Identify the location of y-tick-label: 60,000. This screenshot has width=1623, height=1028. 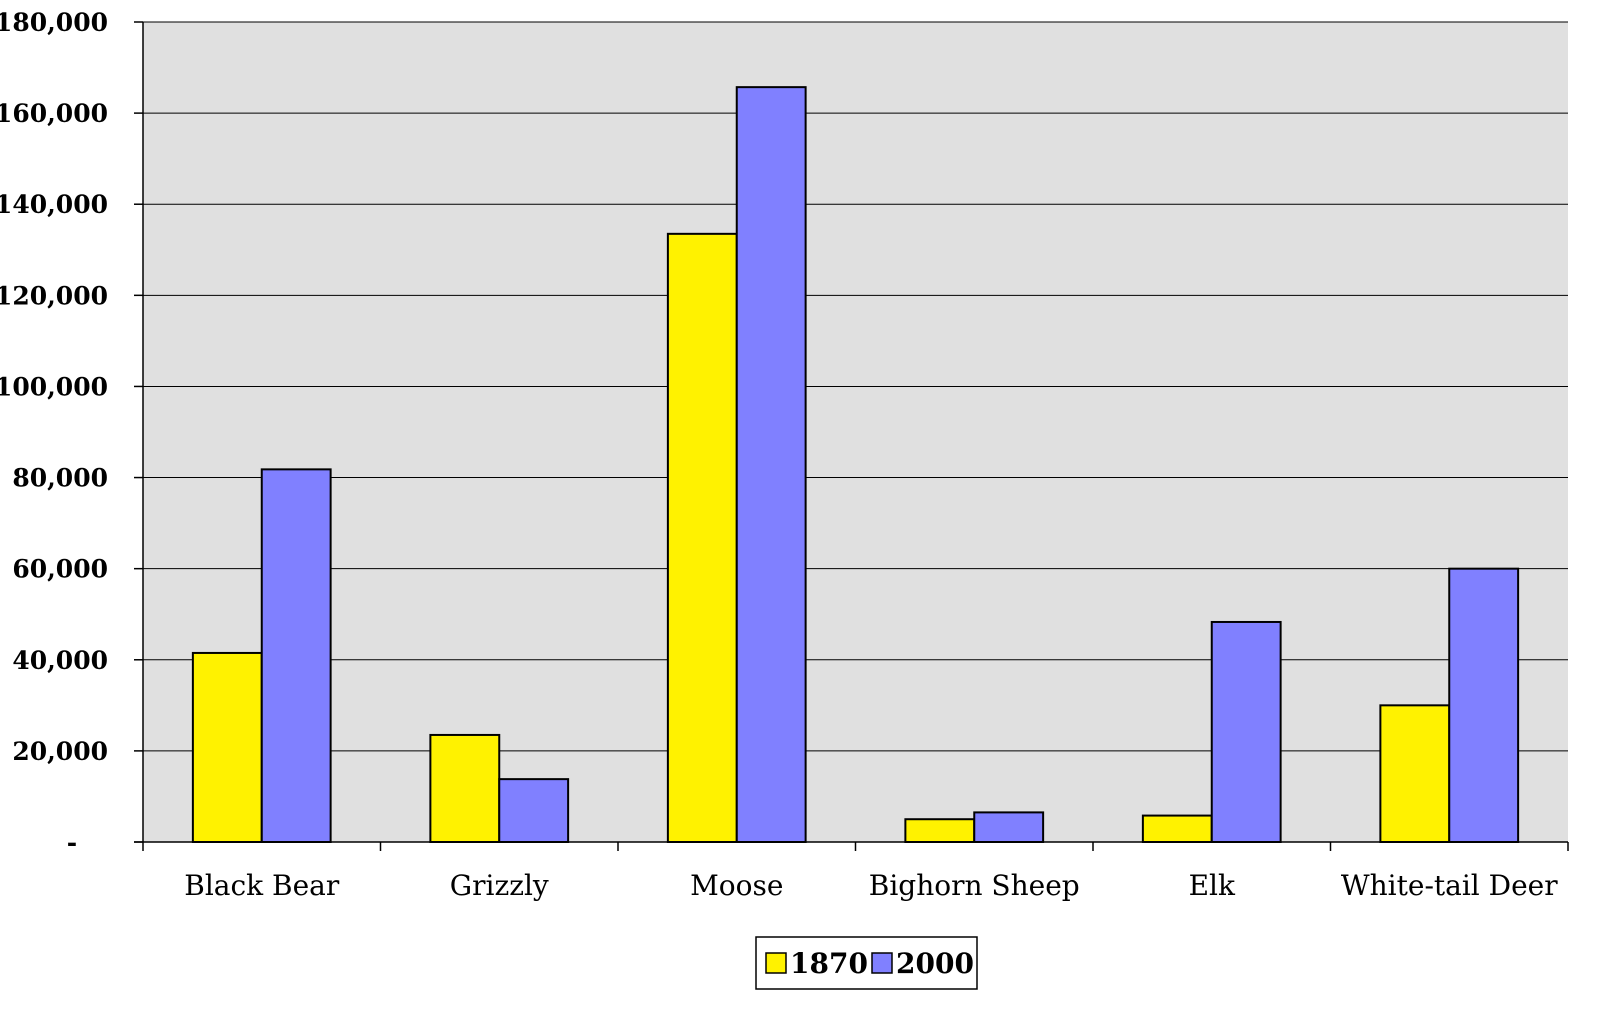
(60, 569).